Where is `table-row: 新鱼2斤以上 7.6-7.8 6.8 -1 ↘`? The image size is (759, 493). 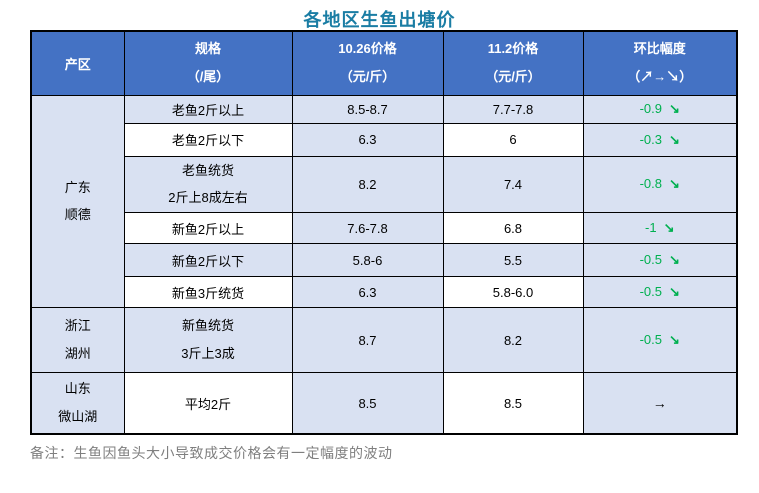 table-row: 新鱼2斤以上 7.6-7.8 6.8 -1 ↘ is located at coordinates (384, 228).